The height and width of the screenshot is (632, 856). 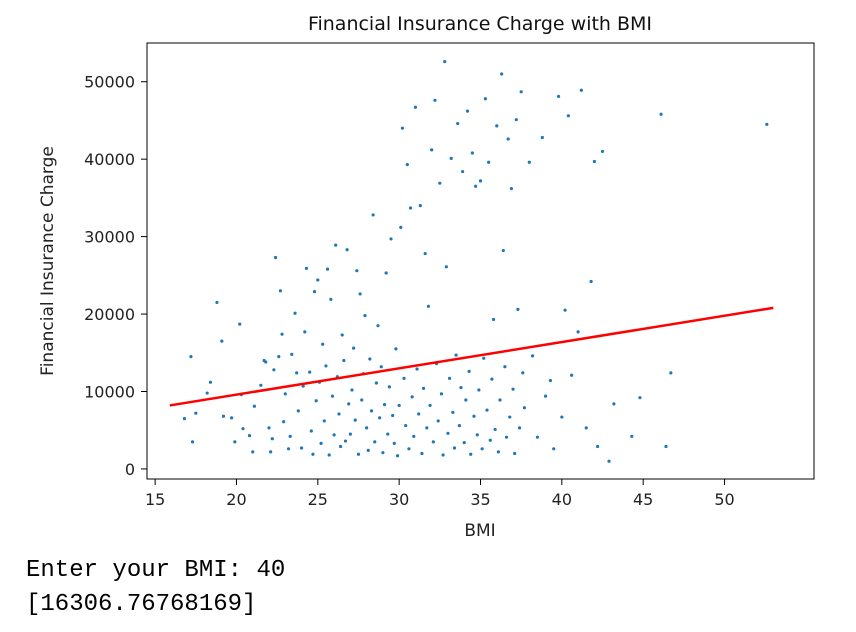 I want to click on predicted-charge-output: [16306.76768169], so click(x=141, y=604).